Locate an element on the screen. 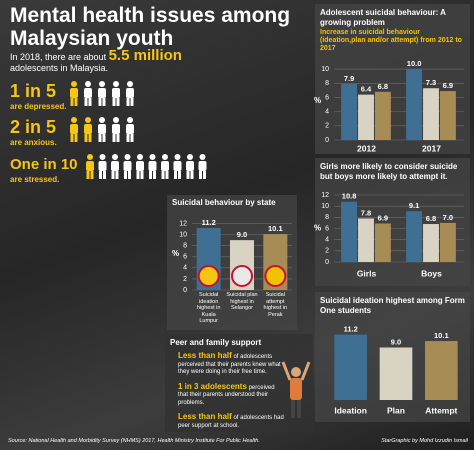 This screenshot has height=450, width=474. x-tick-label: Plan is located at coordinates (396, 410).